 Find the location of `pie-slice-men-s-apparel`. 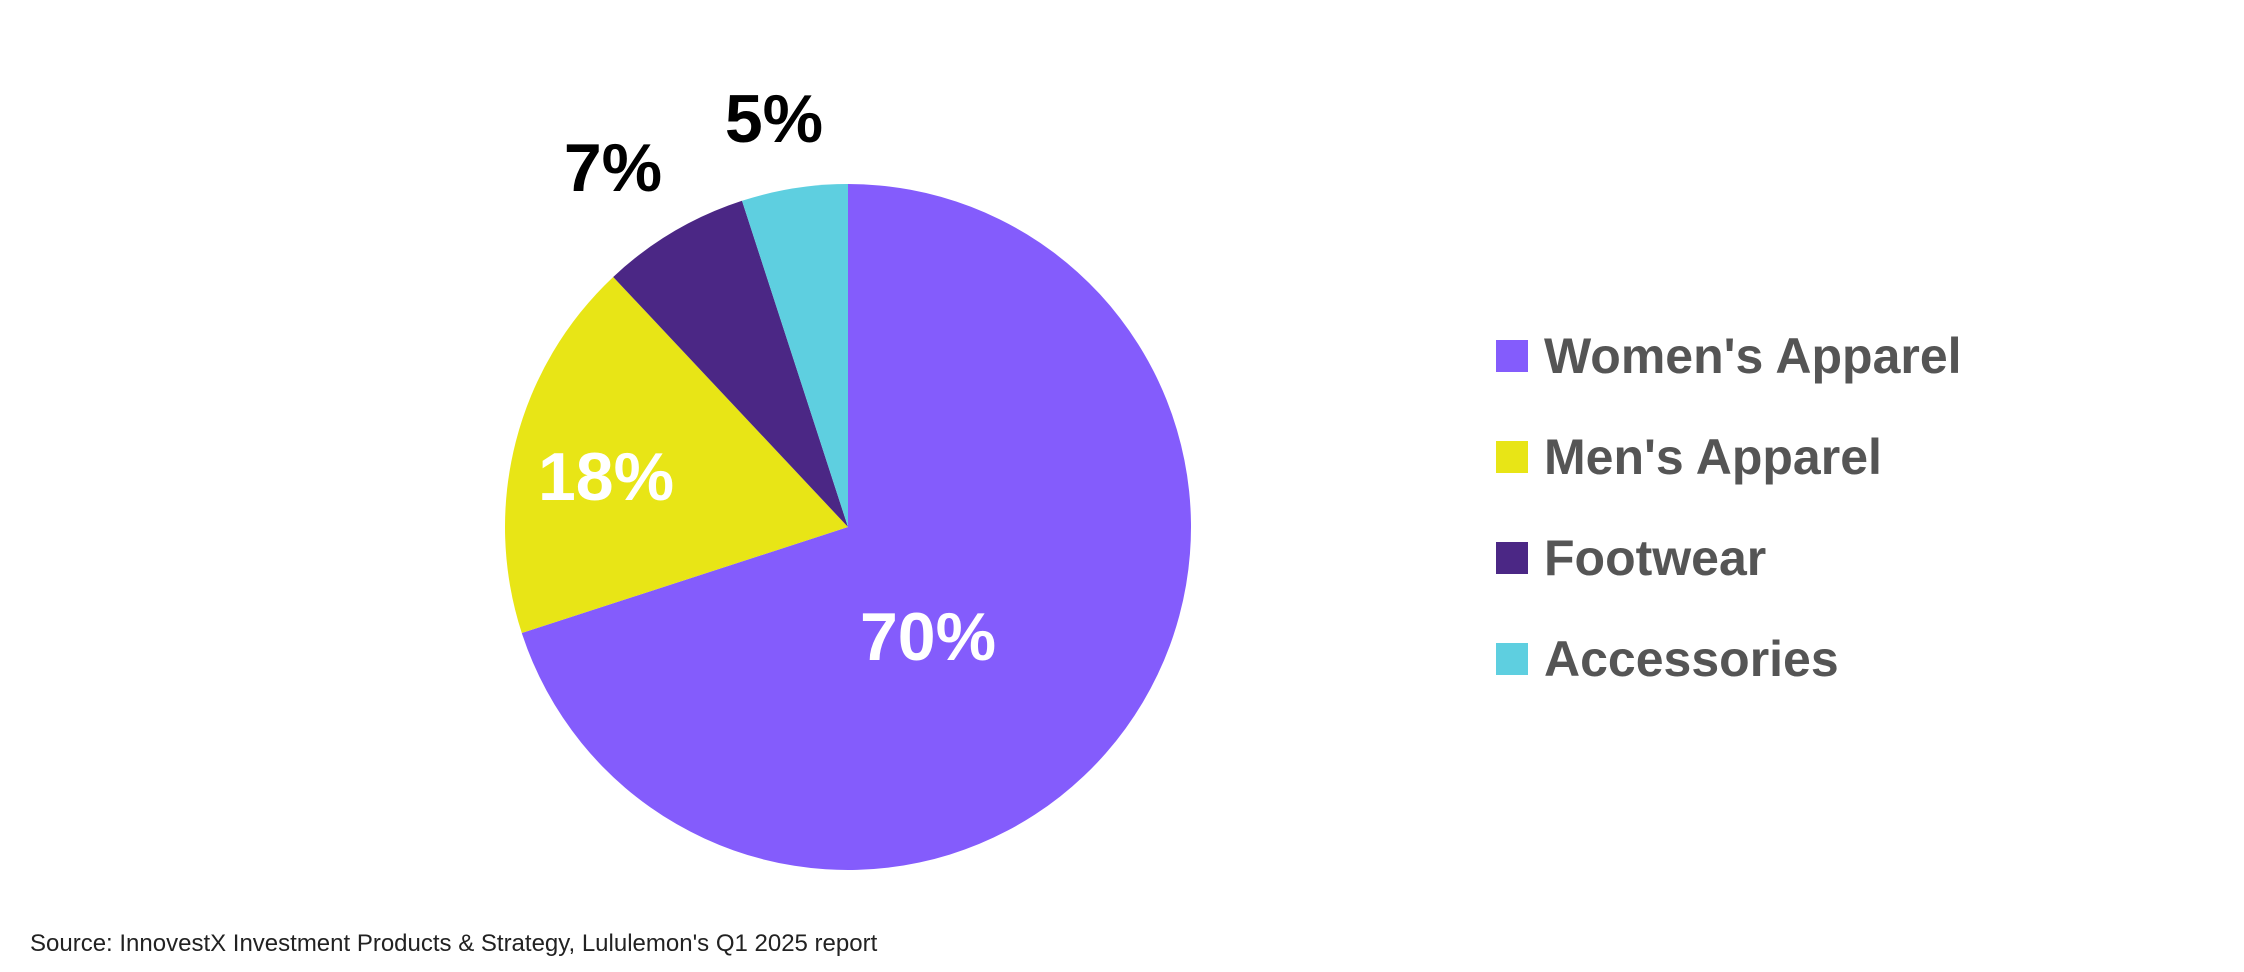

pie-slice-men-s-apparel is located at coordinates (676, 454).